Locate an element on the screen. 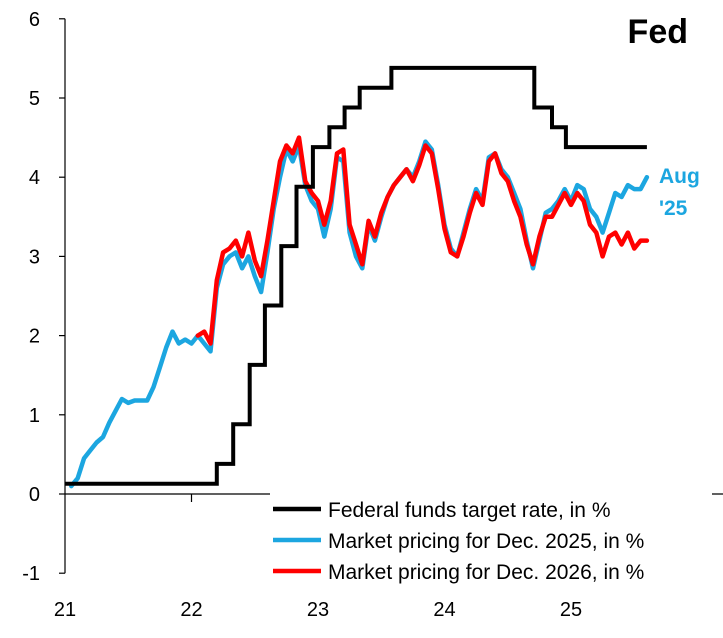  y-tick-label: 1 is located at coordinates (34, 416).